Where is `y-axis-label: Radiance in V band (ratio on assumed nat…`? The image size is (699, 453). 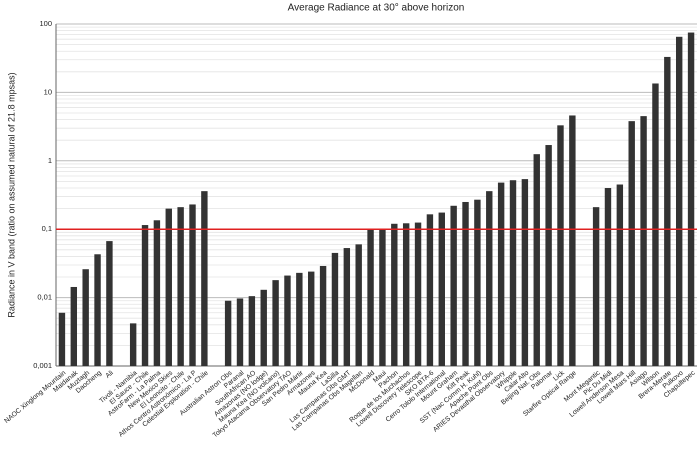
y-axis-label: Radiance in V band (ratio on assumed nat… is located at coordinates (11, 194).